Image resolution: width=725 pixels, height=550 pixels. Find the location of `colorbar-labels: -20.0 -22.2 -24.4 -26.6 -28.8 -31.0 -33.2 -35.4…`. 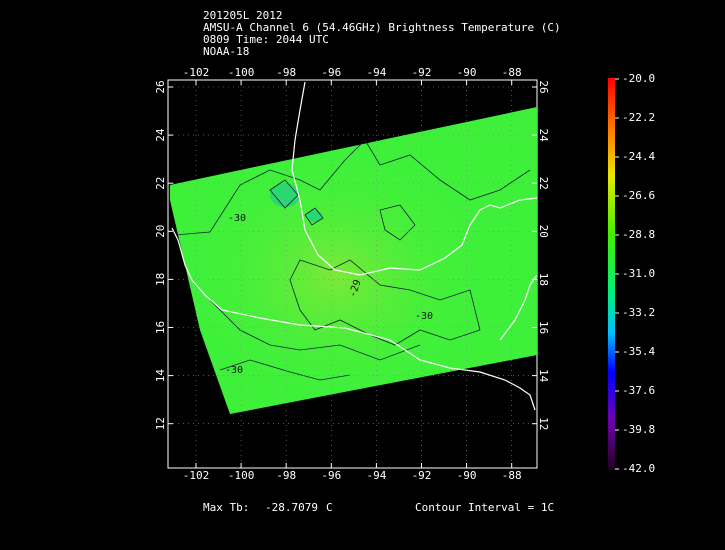

colorbar-labels: -20.0 -22.2 -24.4 -26.6 -28.8 -31.0 -33.2 -35.4… is located at coordinates (635, 273).